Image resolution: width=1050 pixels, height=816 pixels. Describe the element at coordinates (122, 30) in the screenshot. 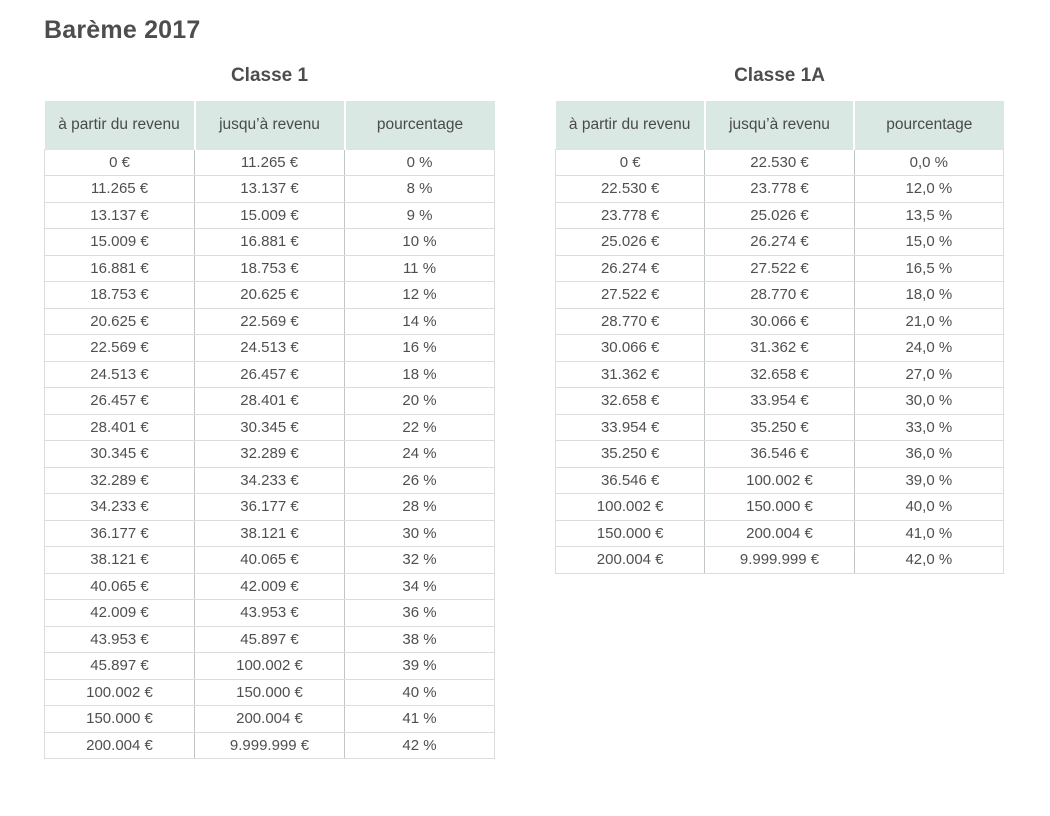

I see `page-title: Barème 2017` at that location.